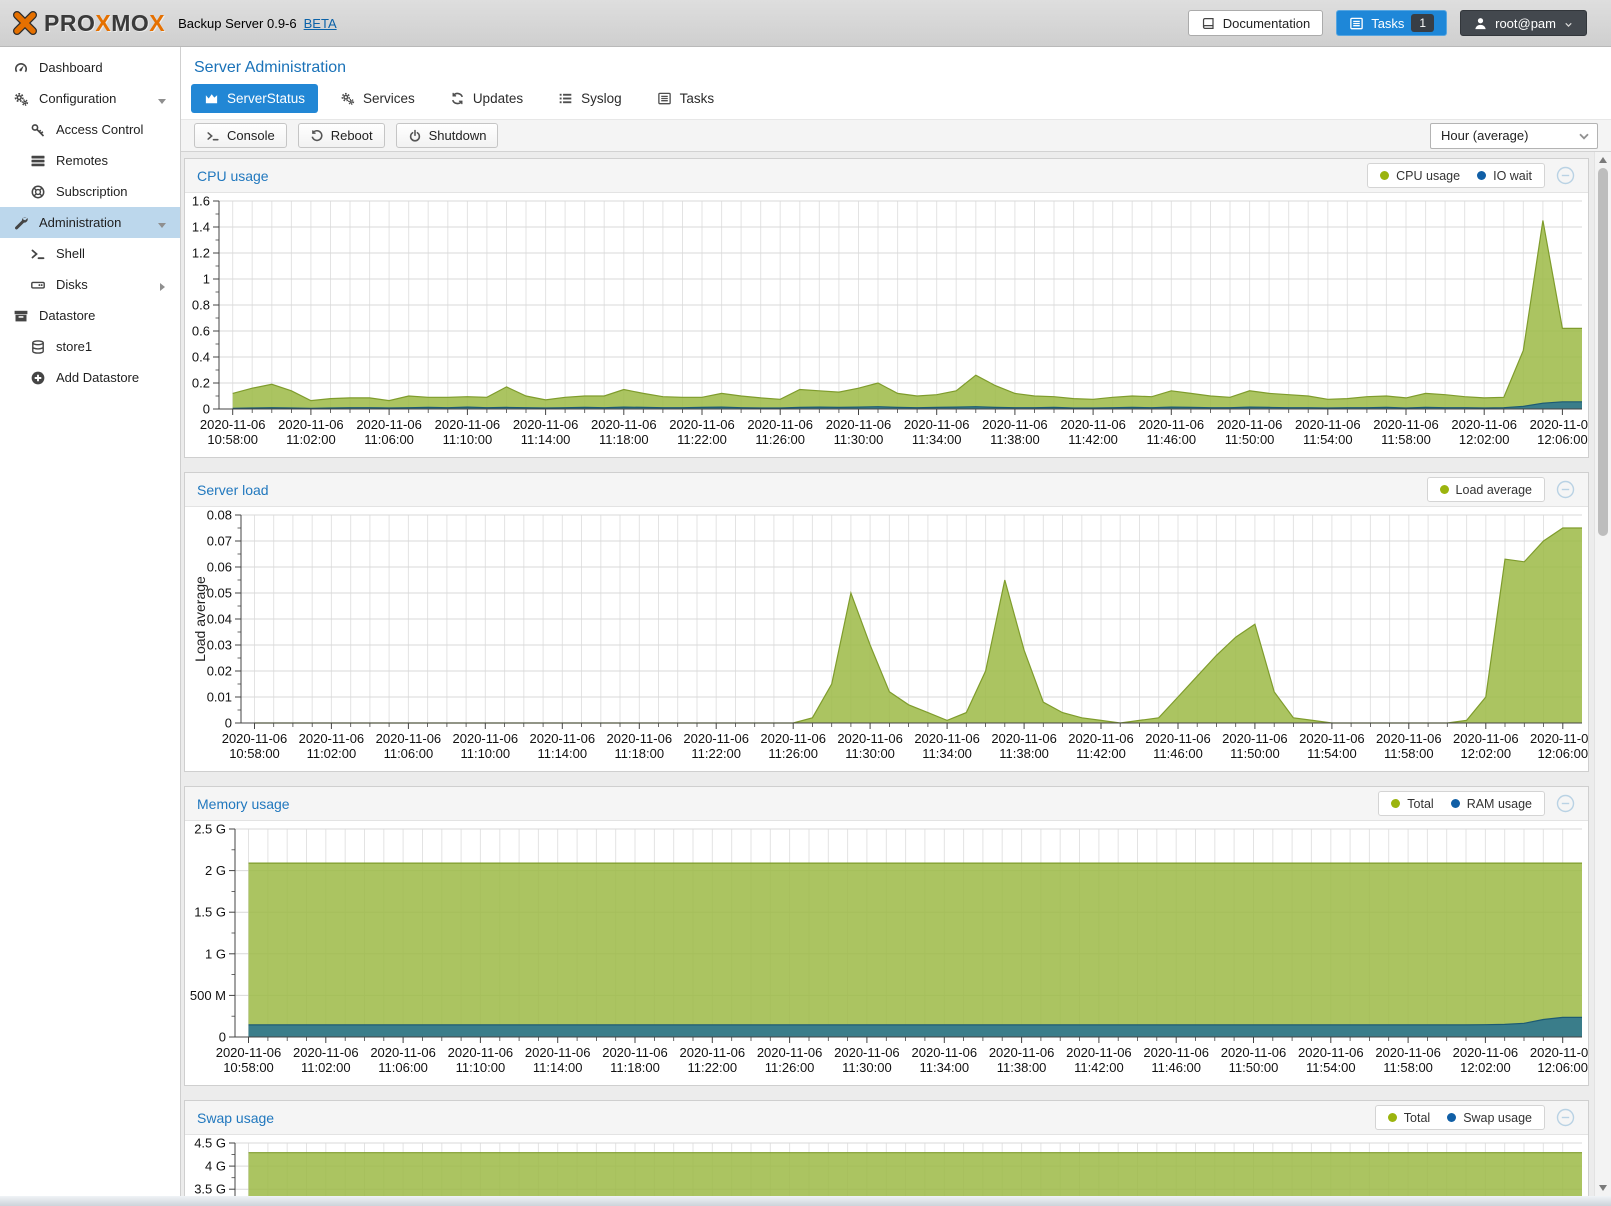  I want to click on tab-syslog: Syslog, so click(590, 98).